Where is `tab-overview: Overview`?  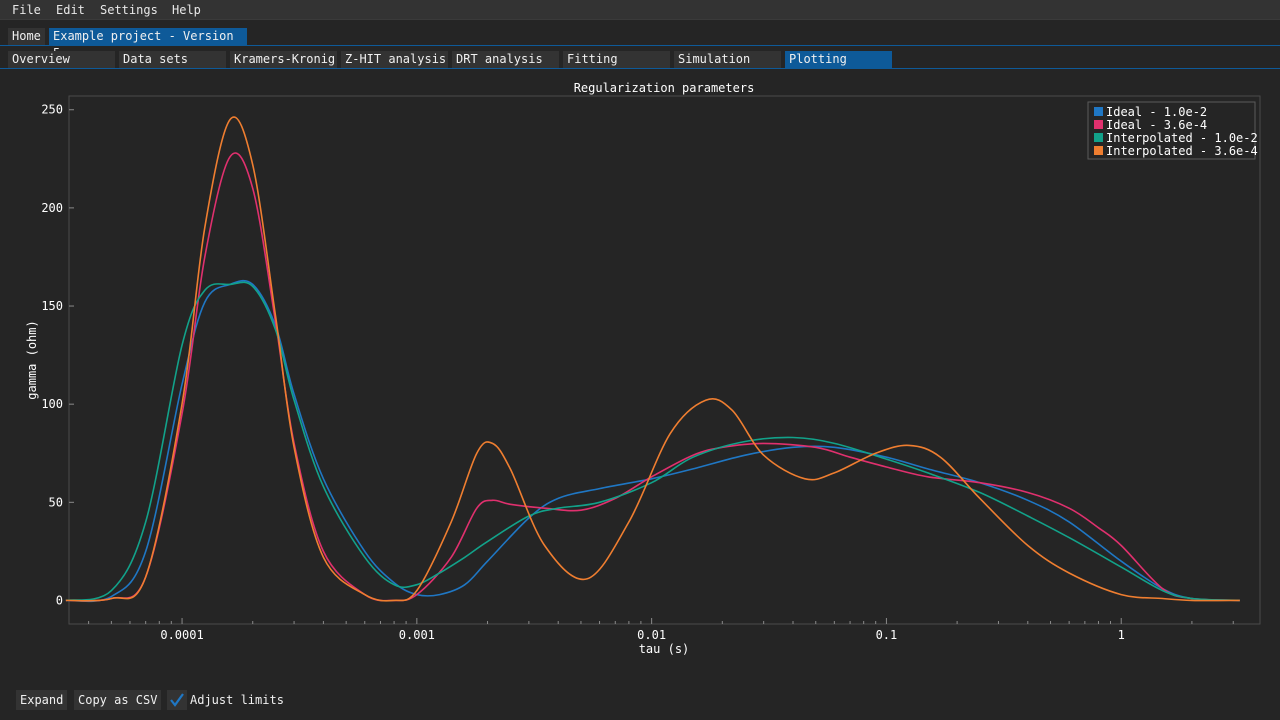
tab-overview: Overview is located at coordinates (61, 59).